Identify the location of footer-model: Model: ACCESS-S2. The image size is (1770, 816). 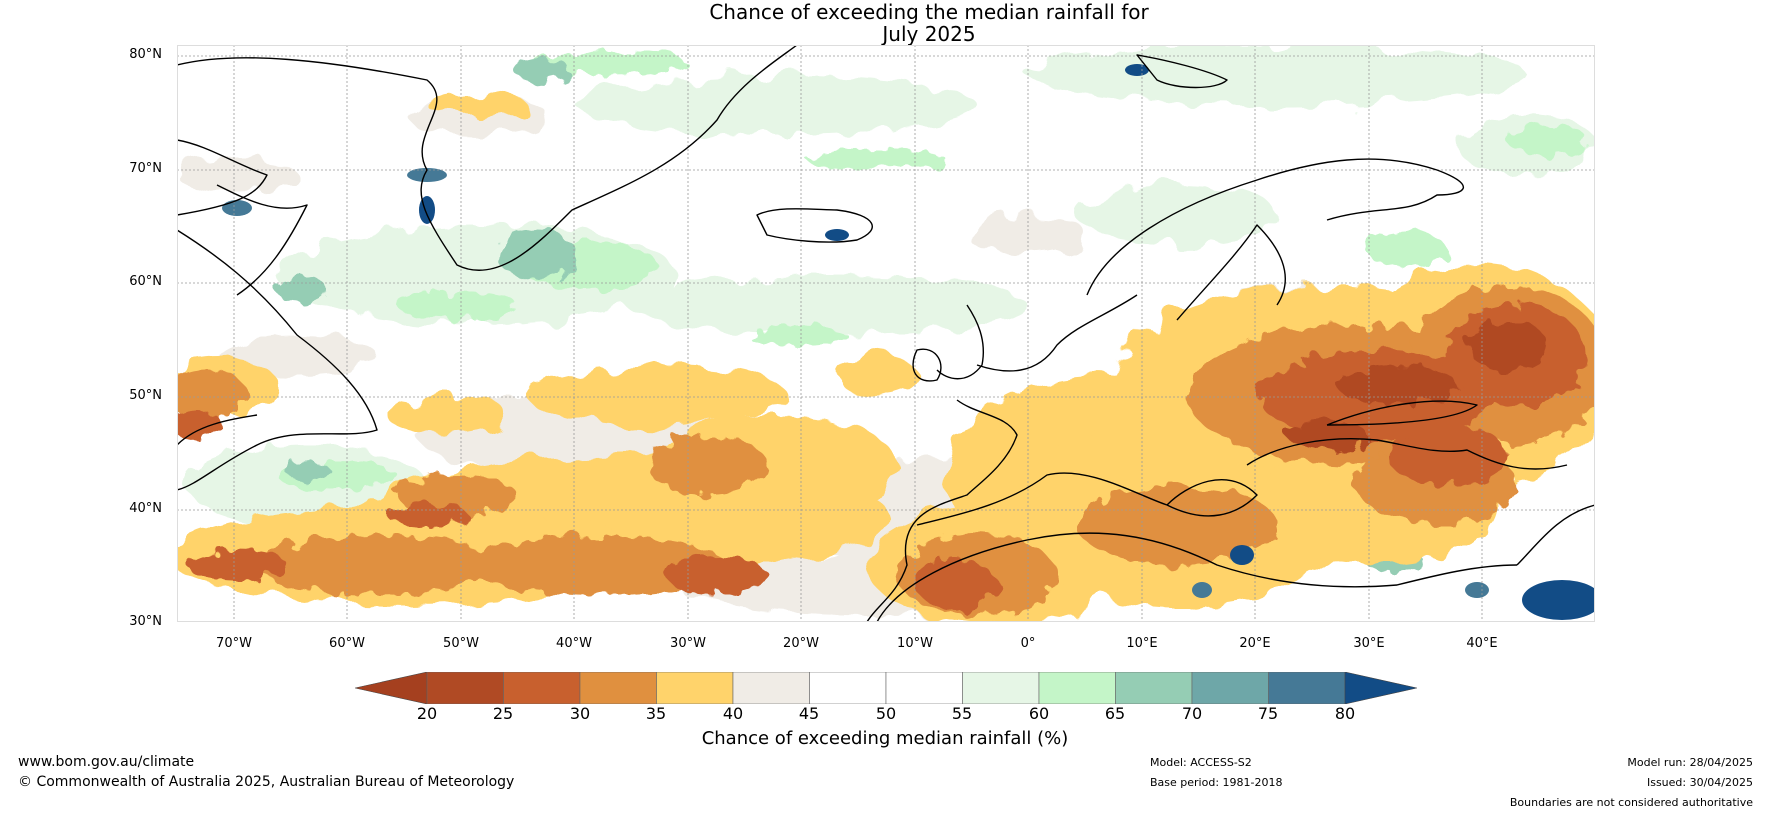
(1201, 762).